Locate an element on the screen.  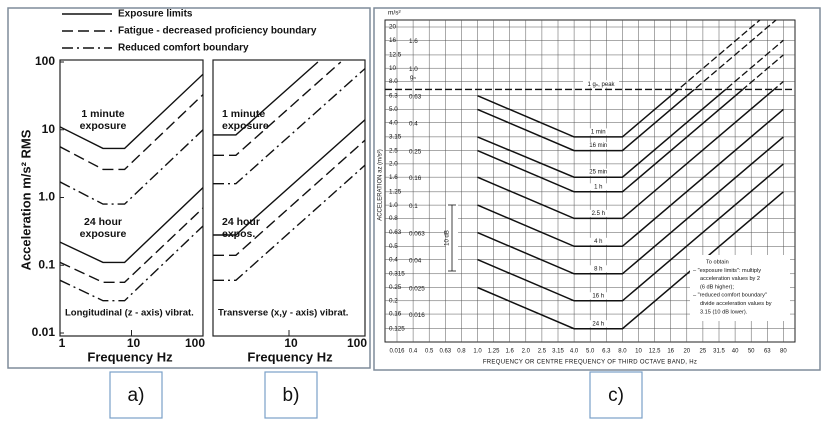
annotation: Transverse (x,y - axis) vibrat. is located at coordinates (283, 313).